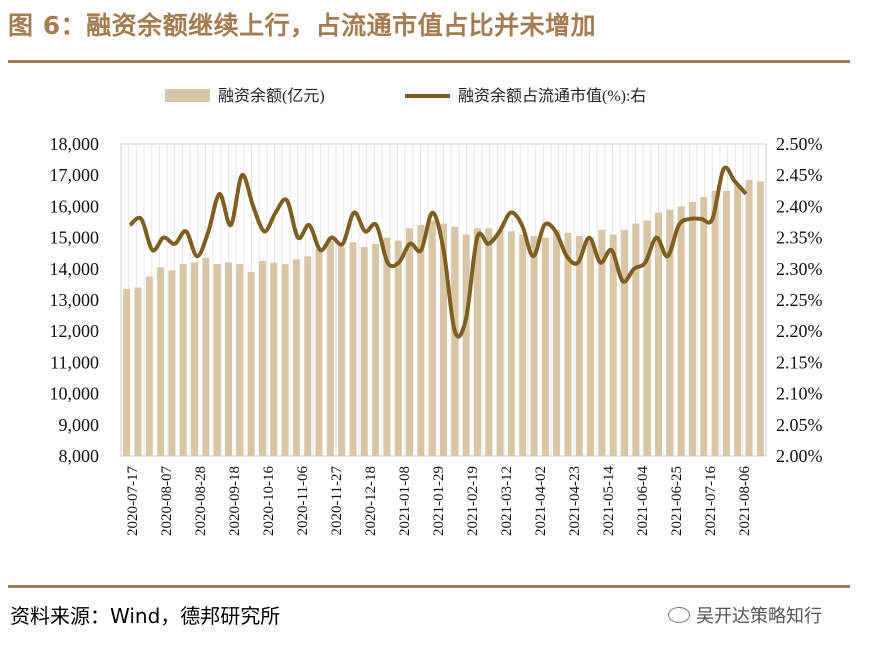 The height and width of the screenshot is (652, 872). What do you see at coordinates (187, 95) in the screenshot?
I see `legend-bar-swatch` at bounding box center [187, 95].